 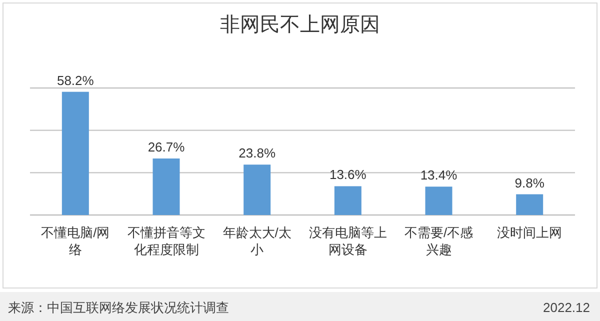 What do you see at coordinates (529, 182) in the screenshot?
I see `data-label: 9.8%` at bounding box center [529, 182].